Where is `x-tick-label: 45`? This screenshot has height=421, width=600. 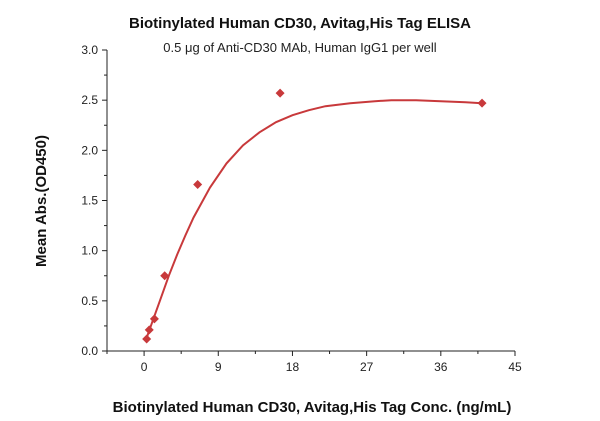
x-tick-label: 45 is located at coordinates (515, 367).